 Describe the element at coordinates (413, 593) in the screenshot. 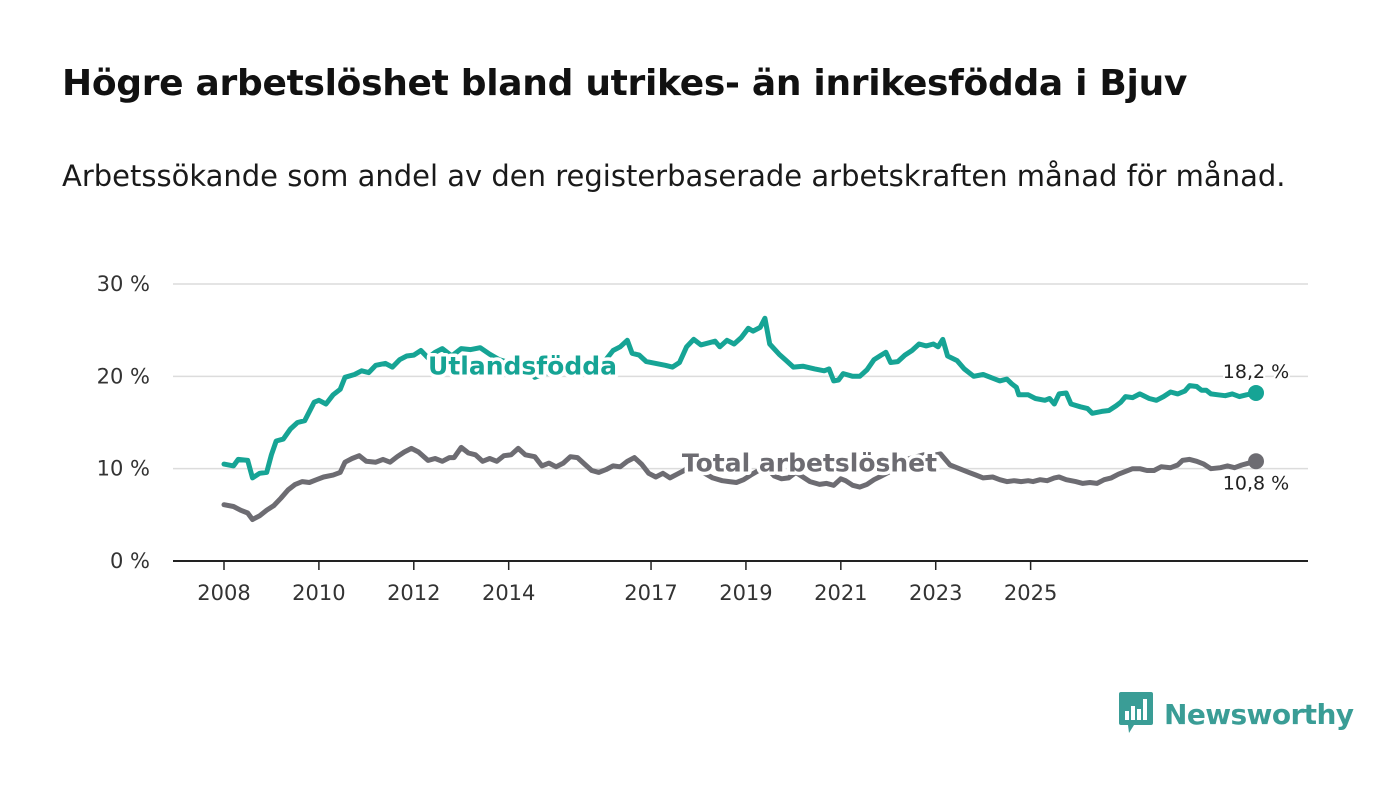

I see `x-tick-label: 2012` at that location.